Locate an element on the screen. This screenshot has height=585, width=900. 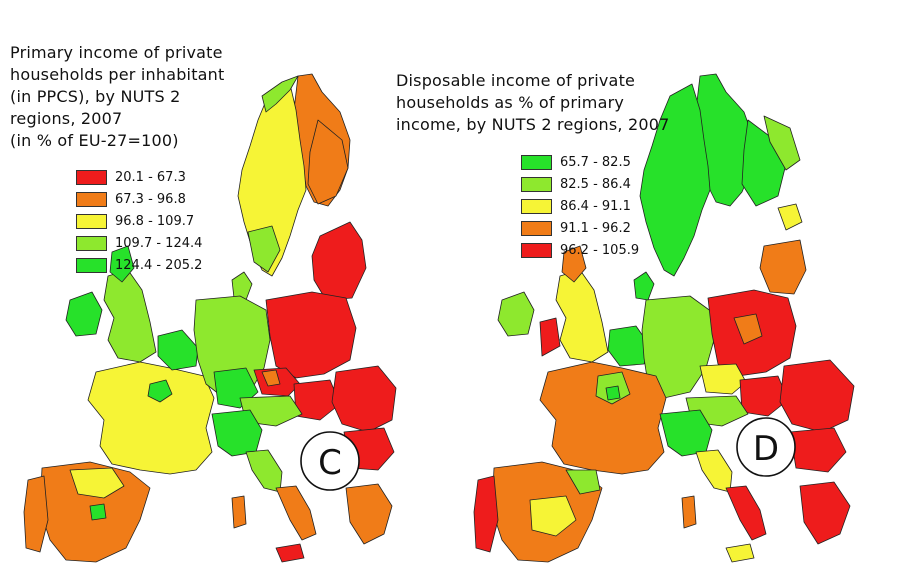
legend-item: 124.4 - 205.2 is located at coordinates (139, 265).